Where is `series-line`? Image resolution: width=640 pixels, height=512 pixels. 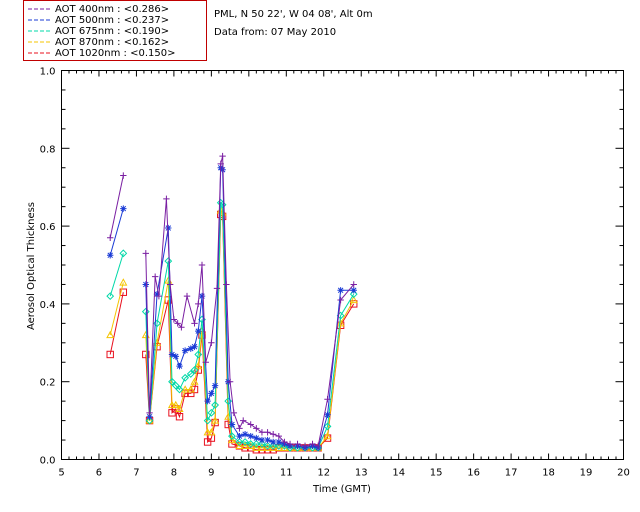 series-line is located at coordinates (116, 309).